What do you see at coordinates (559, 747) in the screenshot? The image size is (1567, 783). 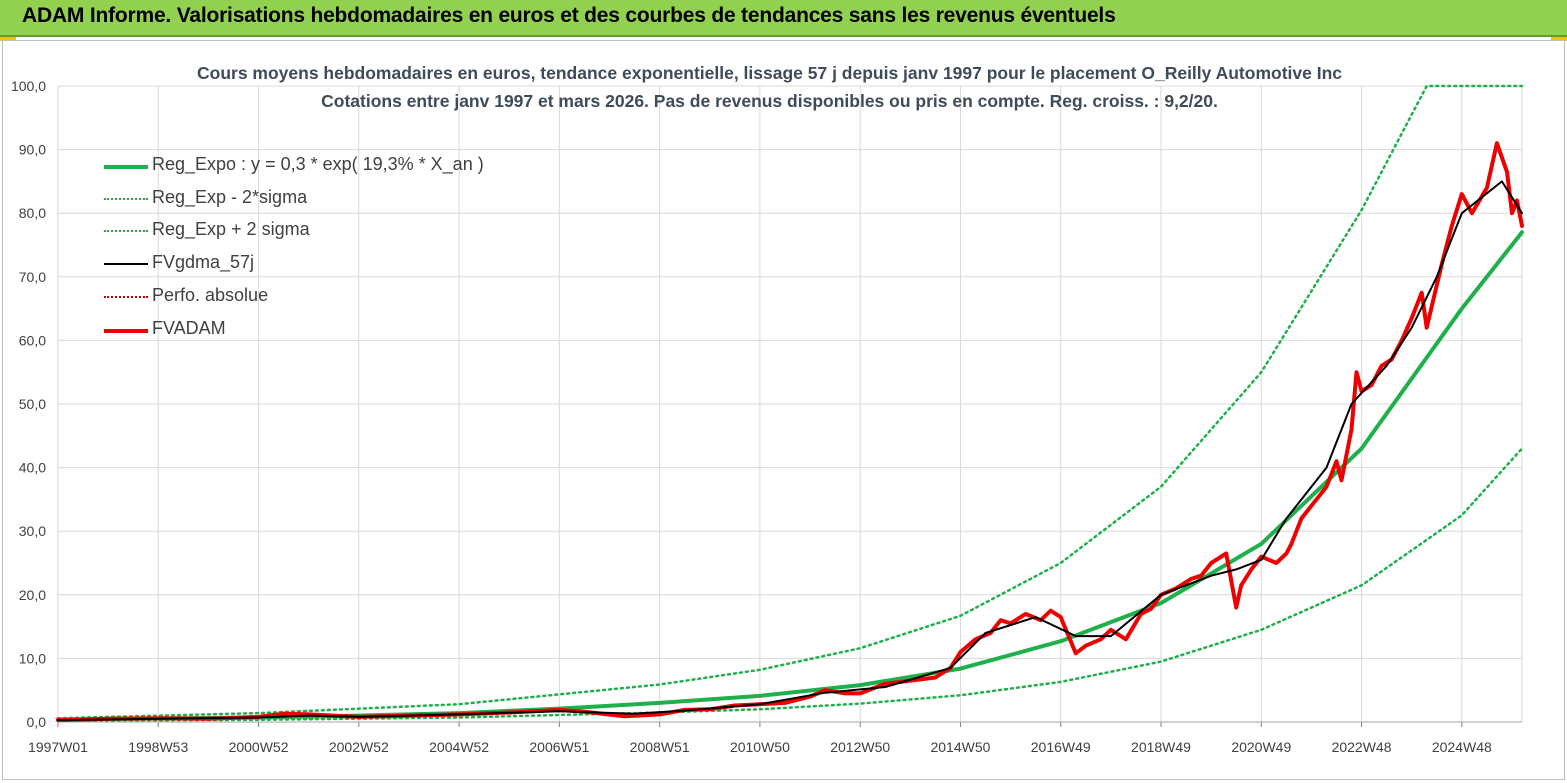 I see `x-tick-label: 2006W51` at bounding box center [559, 747].